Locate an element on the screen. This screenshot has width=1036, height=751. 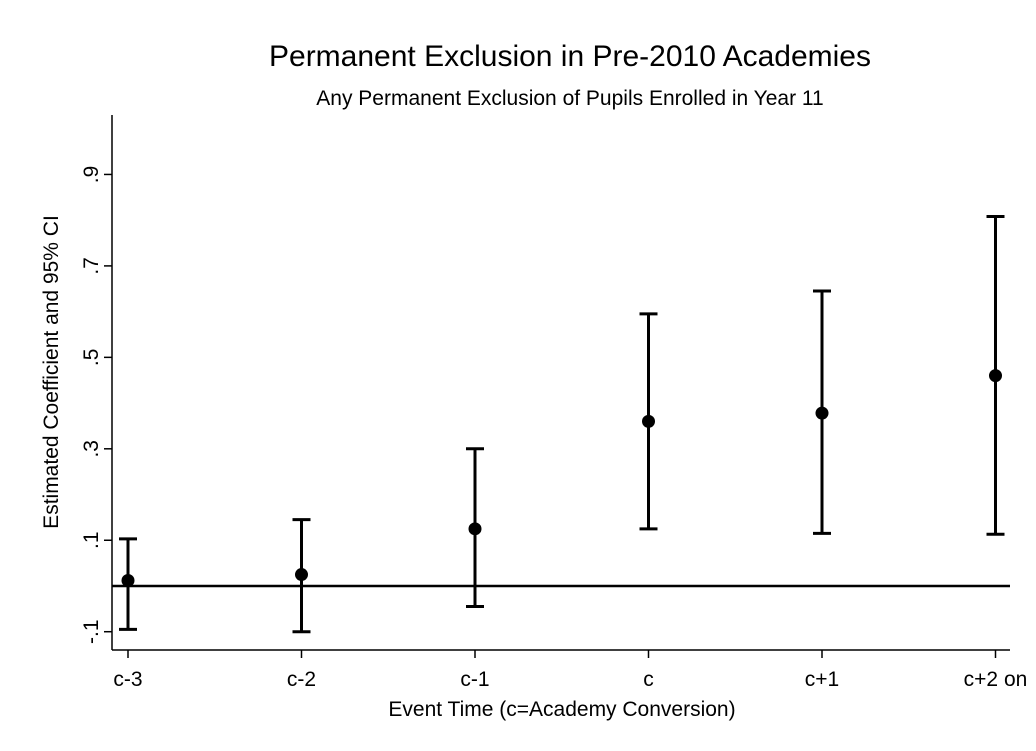
x-tick-label: c+2 on is located at coordinates (996, 679).